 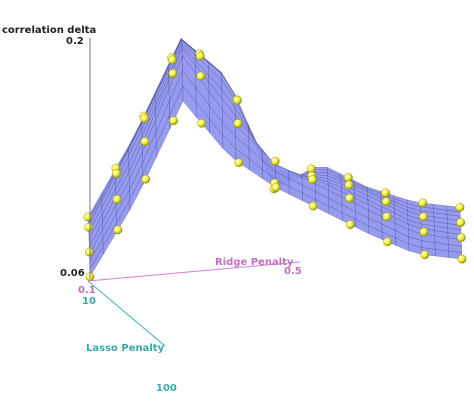 I want to click on lasso-tick-end: 100, so click(x=166, y=388).